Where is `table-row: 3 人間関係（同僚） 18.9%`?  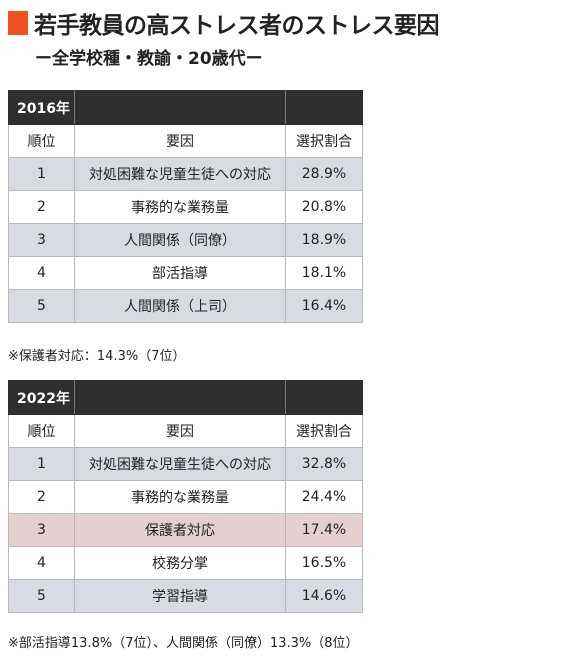 table-row: 3 人間関係（同僚） 18.9% is located at coordinates (185, 240).